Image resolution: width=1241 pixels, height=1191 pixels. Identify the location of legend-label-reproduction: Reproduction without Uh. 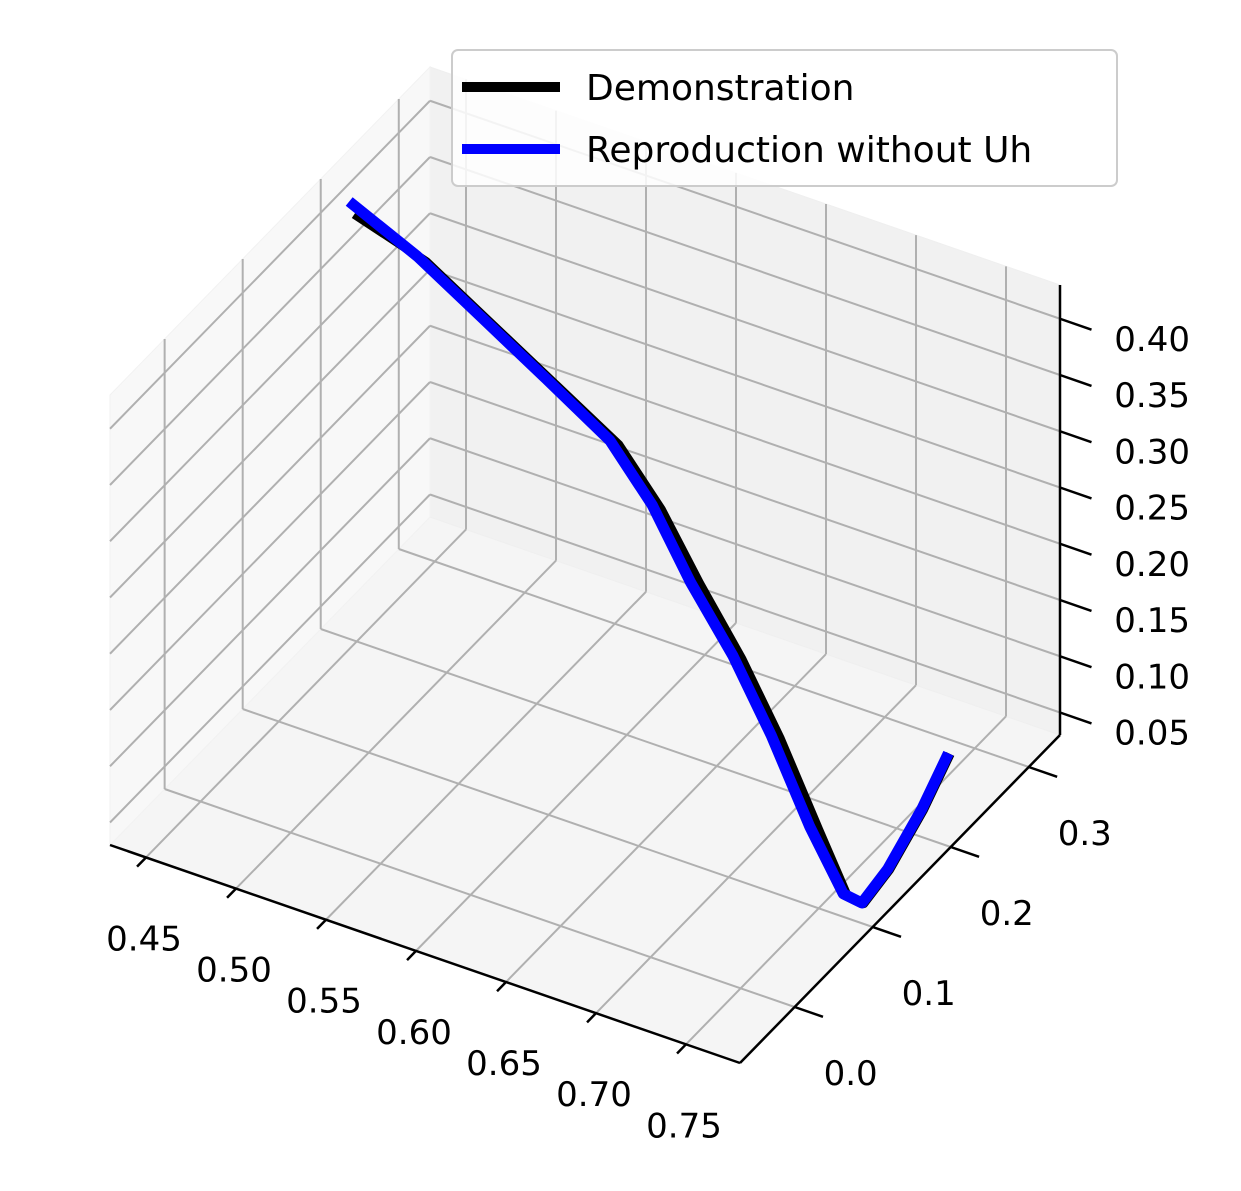
(809, 150).